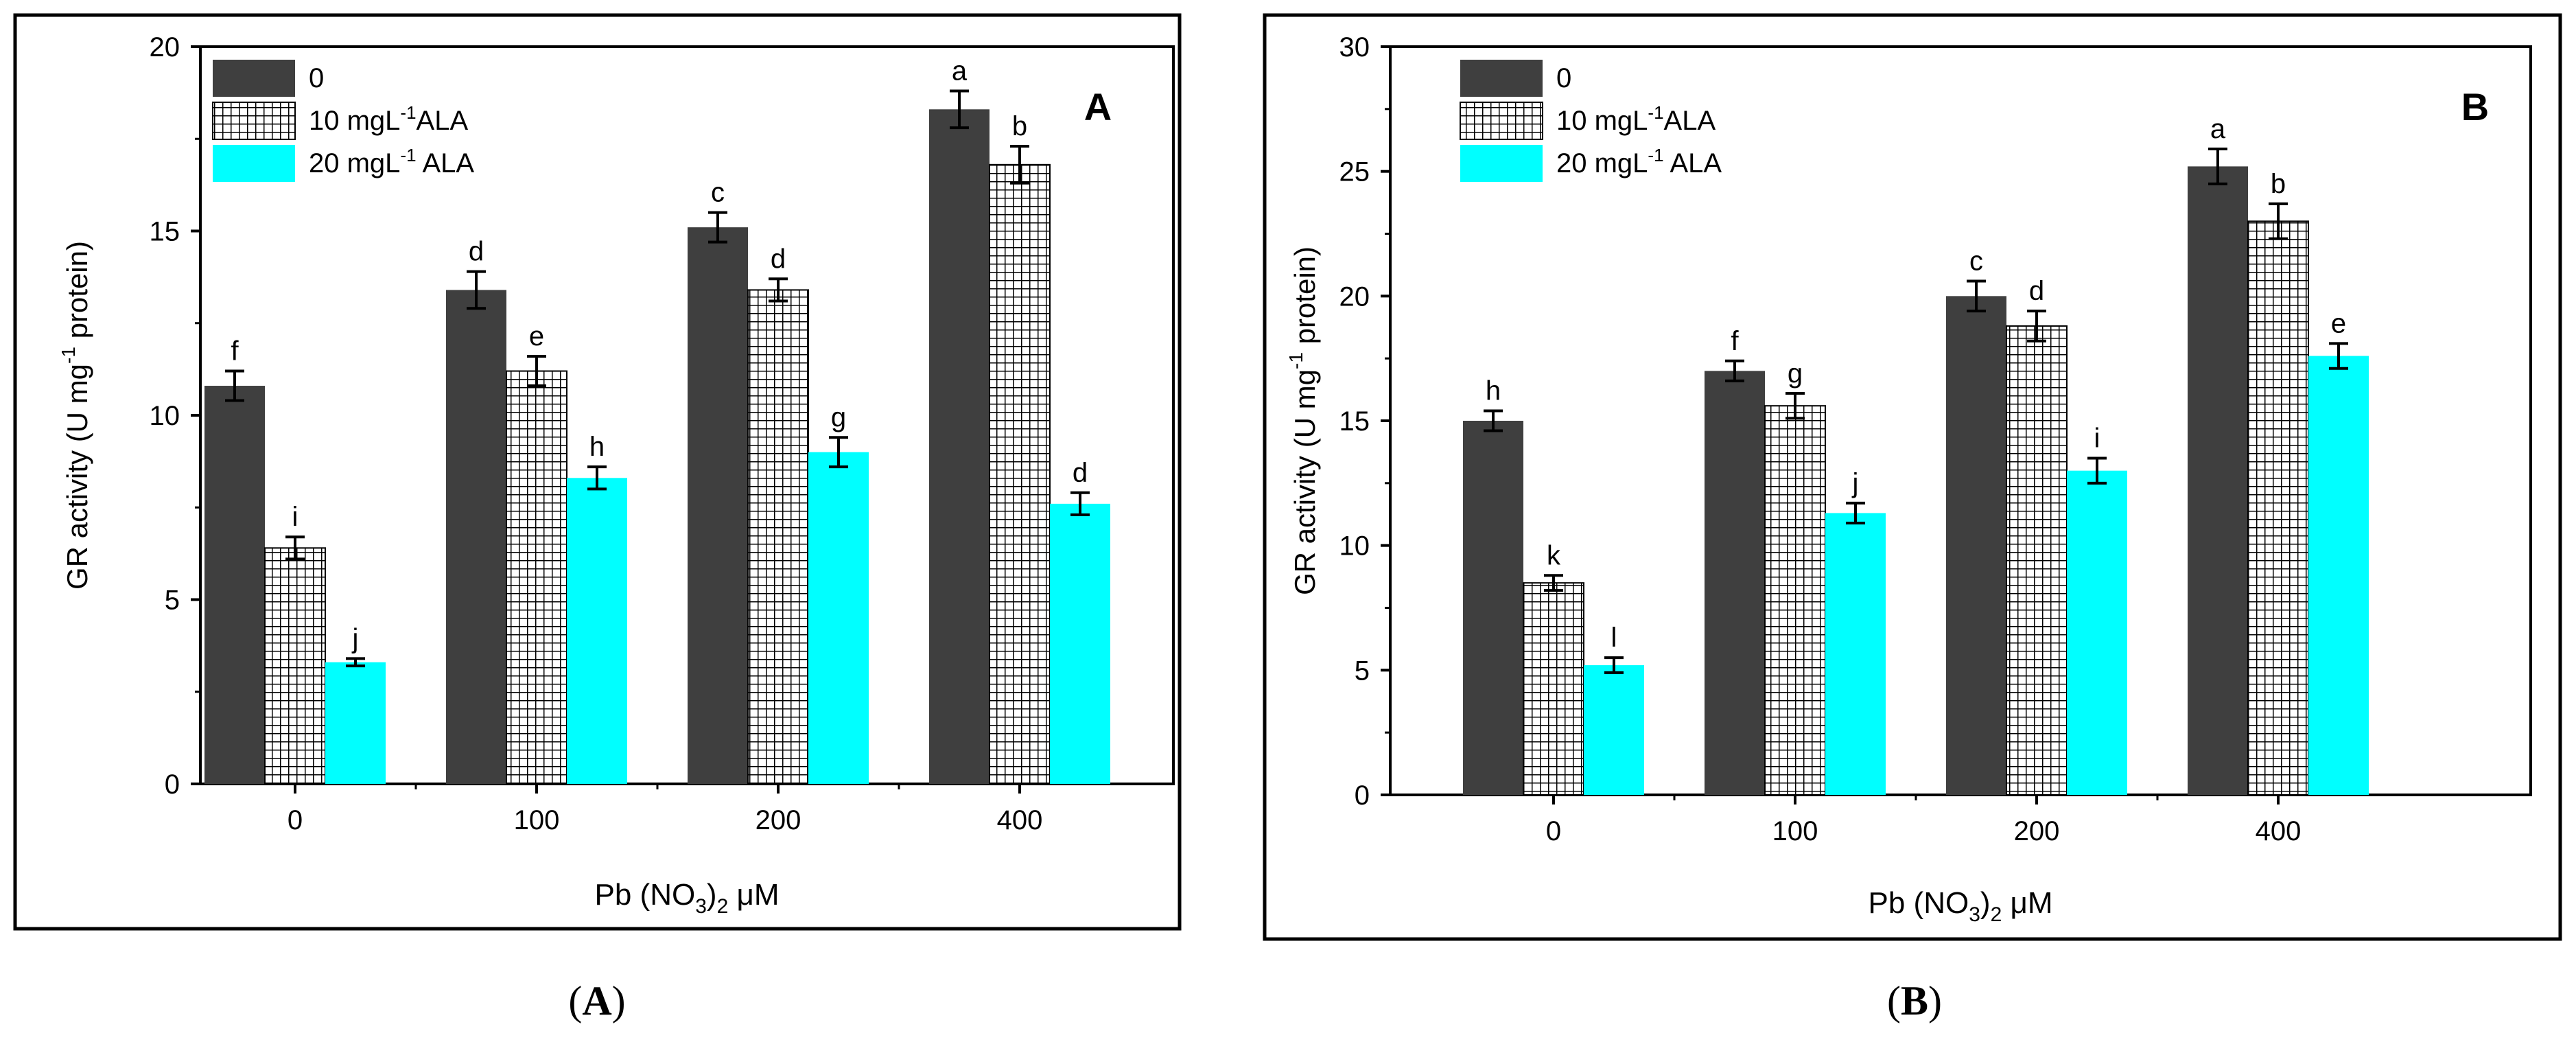 The width and height of the screenshot is (2576, 1042). I want to click on y-tick-label: 0, so click(1362, 795).